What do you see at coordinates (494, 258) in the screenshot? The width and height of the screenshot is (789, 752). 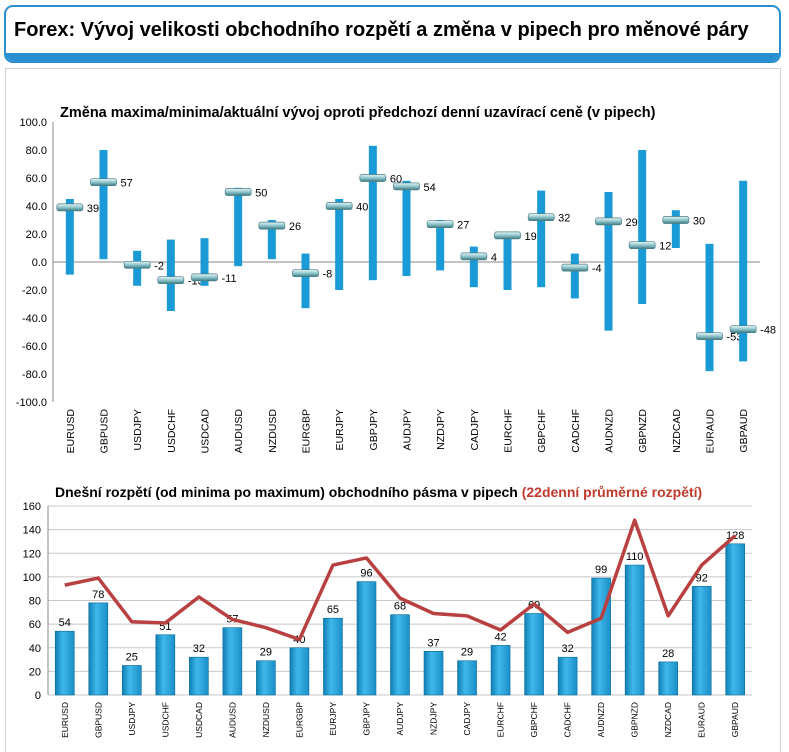 I see `data-label: 4` at bounding box center [494, 258].